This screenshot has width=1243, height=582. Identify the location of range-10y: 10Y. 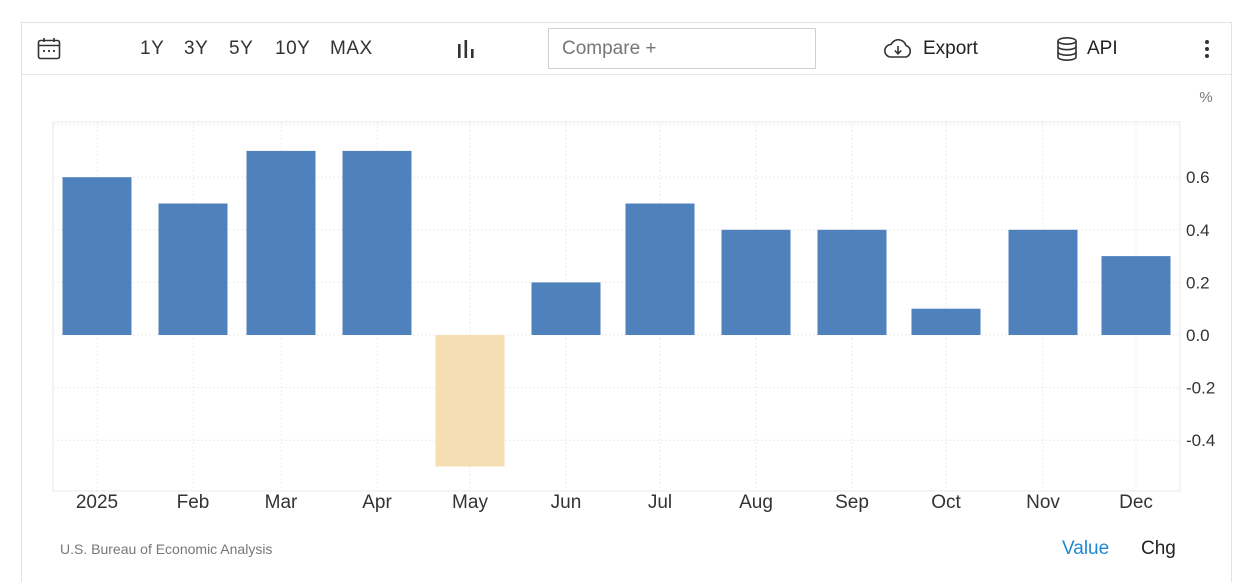
(293, 48).